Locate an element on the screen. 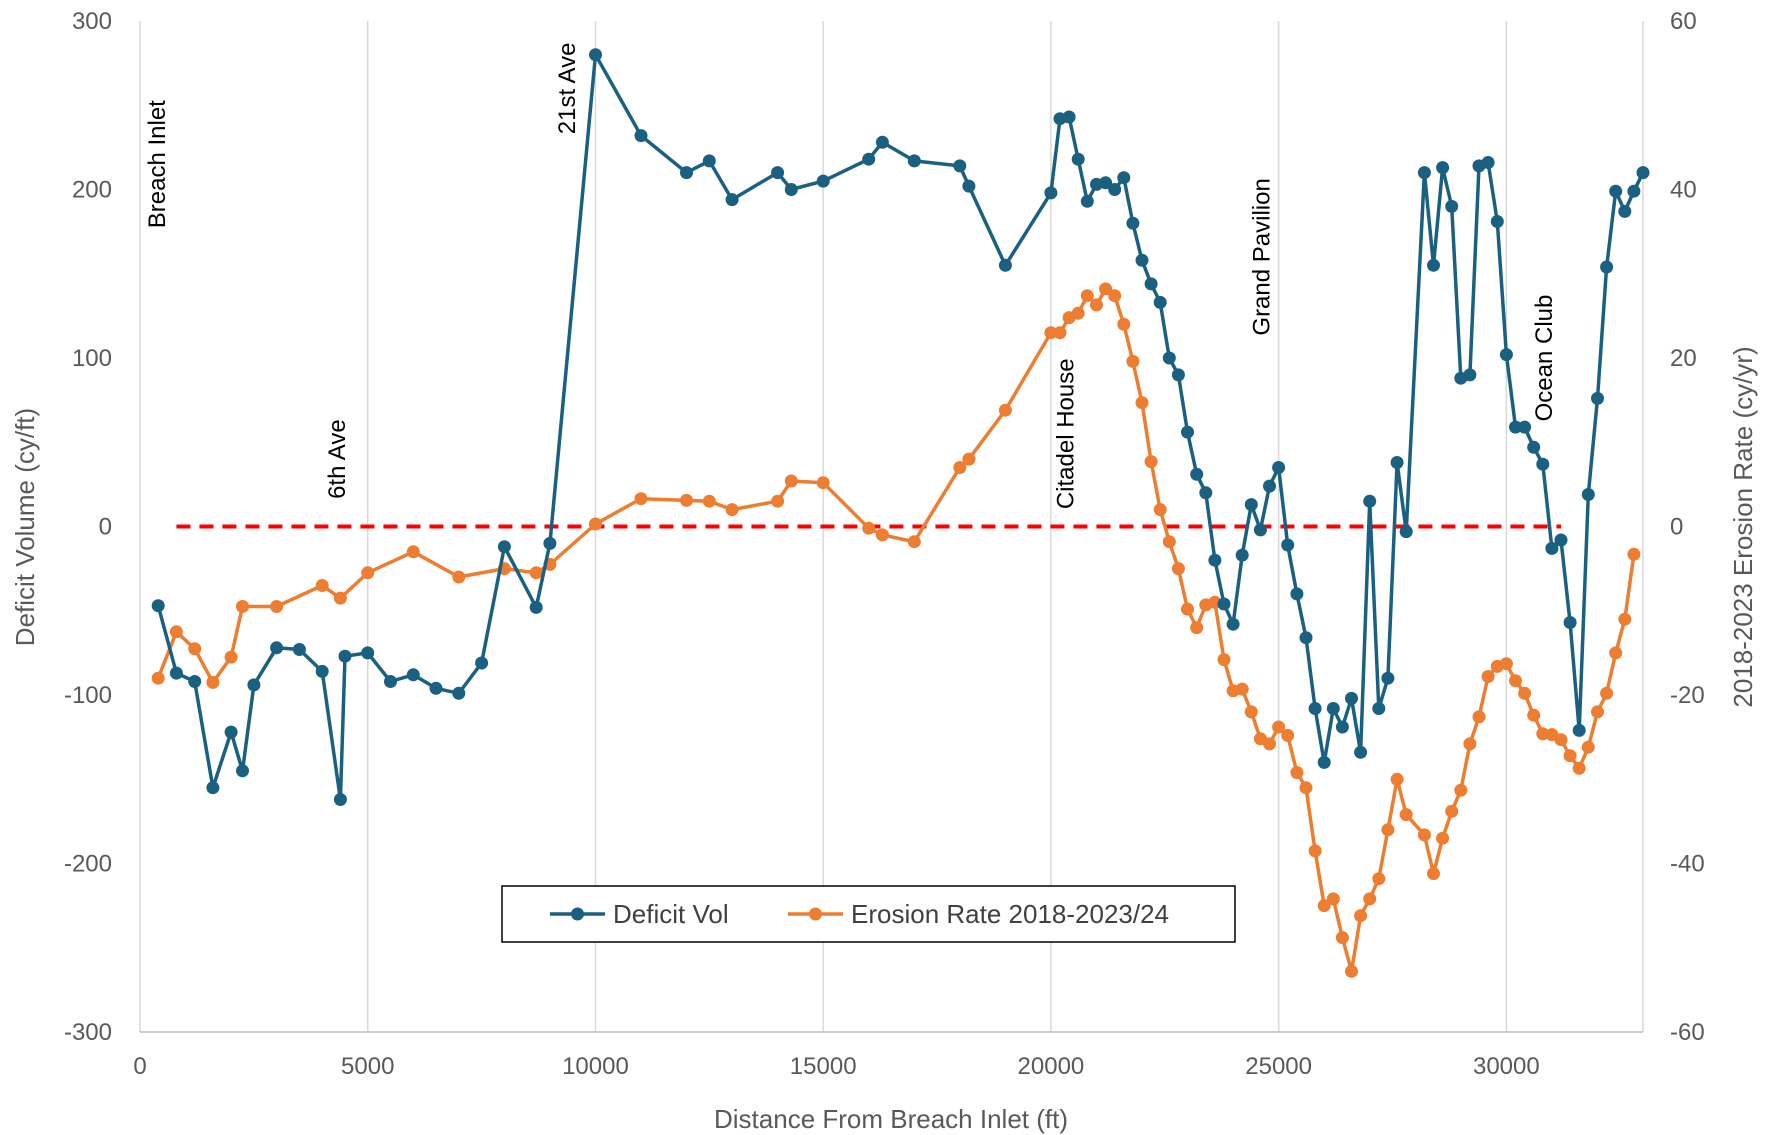 This screenshot has height=1135, width=1769. legend-erosion-rate-label: Erosion Rate 2018-2023/24 is located at coordinates (1010, 914).